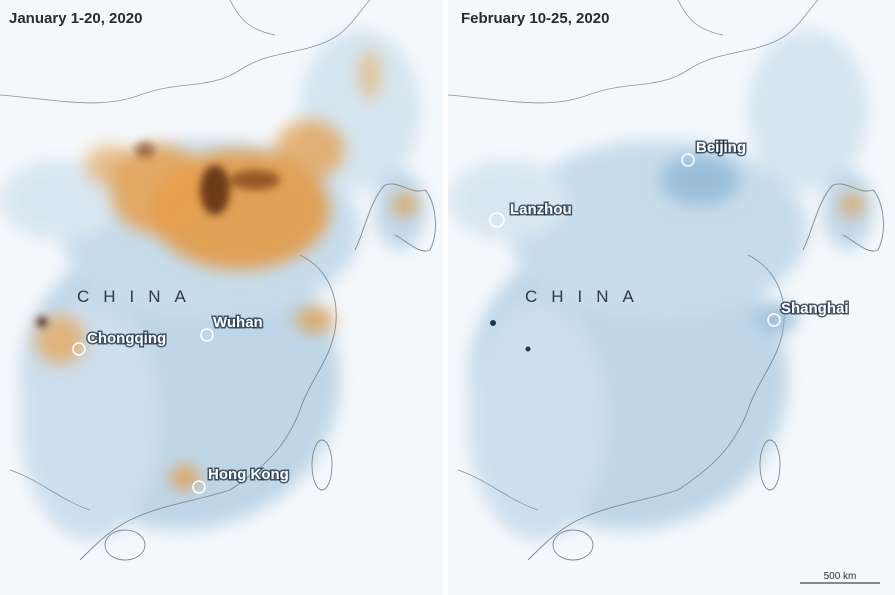 This screenshot has width=895, height=595. Describe the element at coordinates (126, 338) in the screenshot. I see `city-label: Chongqing` at that location.